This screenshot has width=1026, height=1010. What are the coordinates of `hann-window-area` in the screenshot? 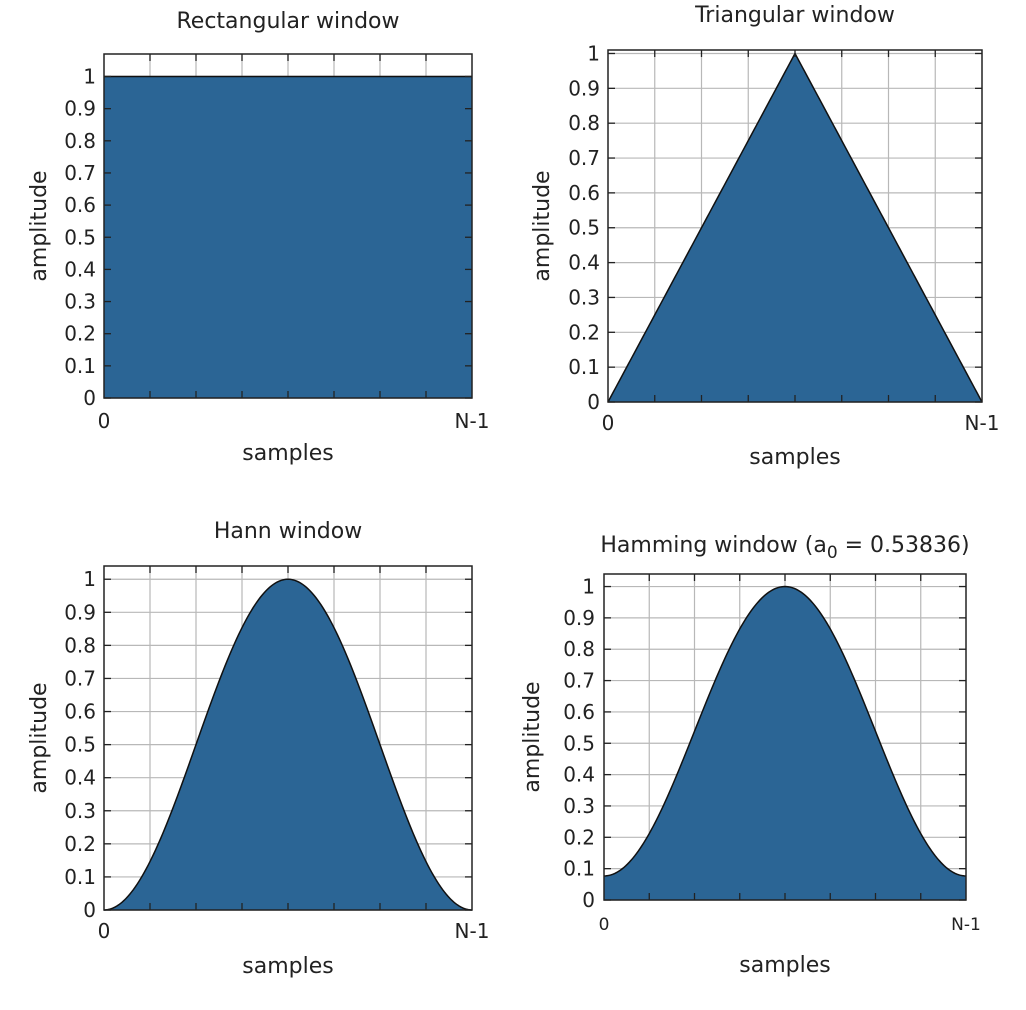 It's located at (288, 744).